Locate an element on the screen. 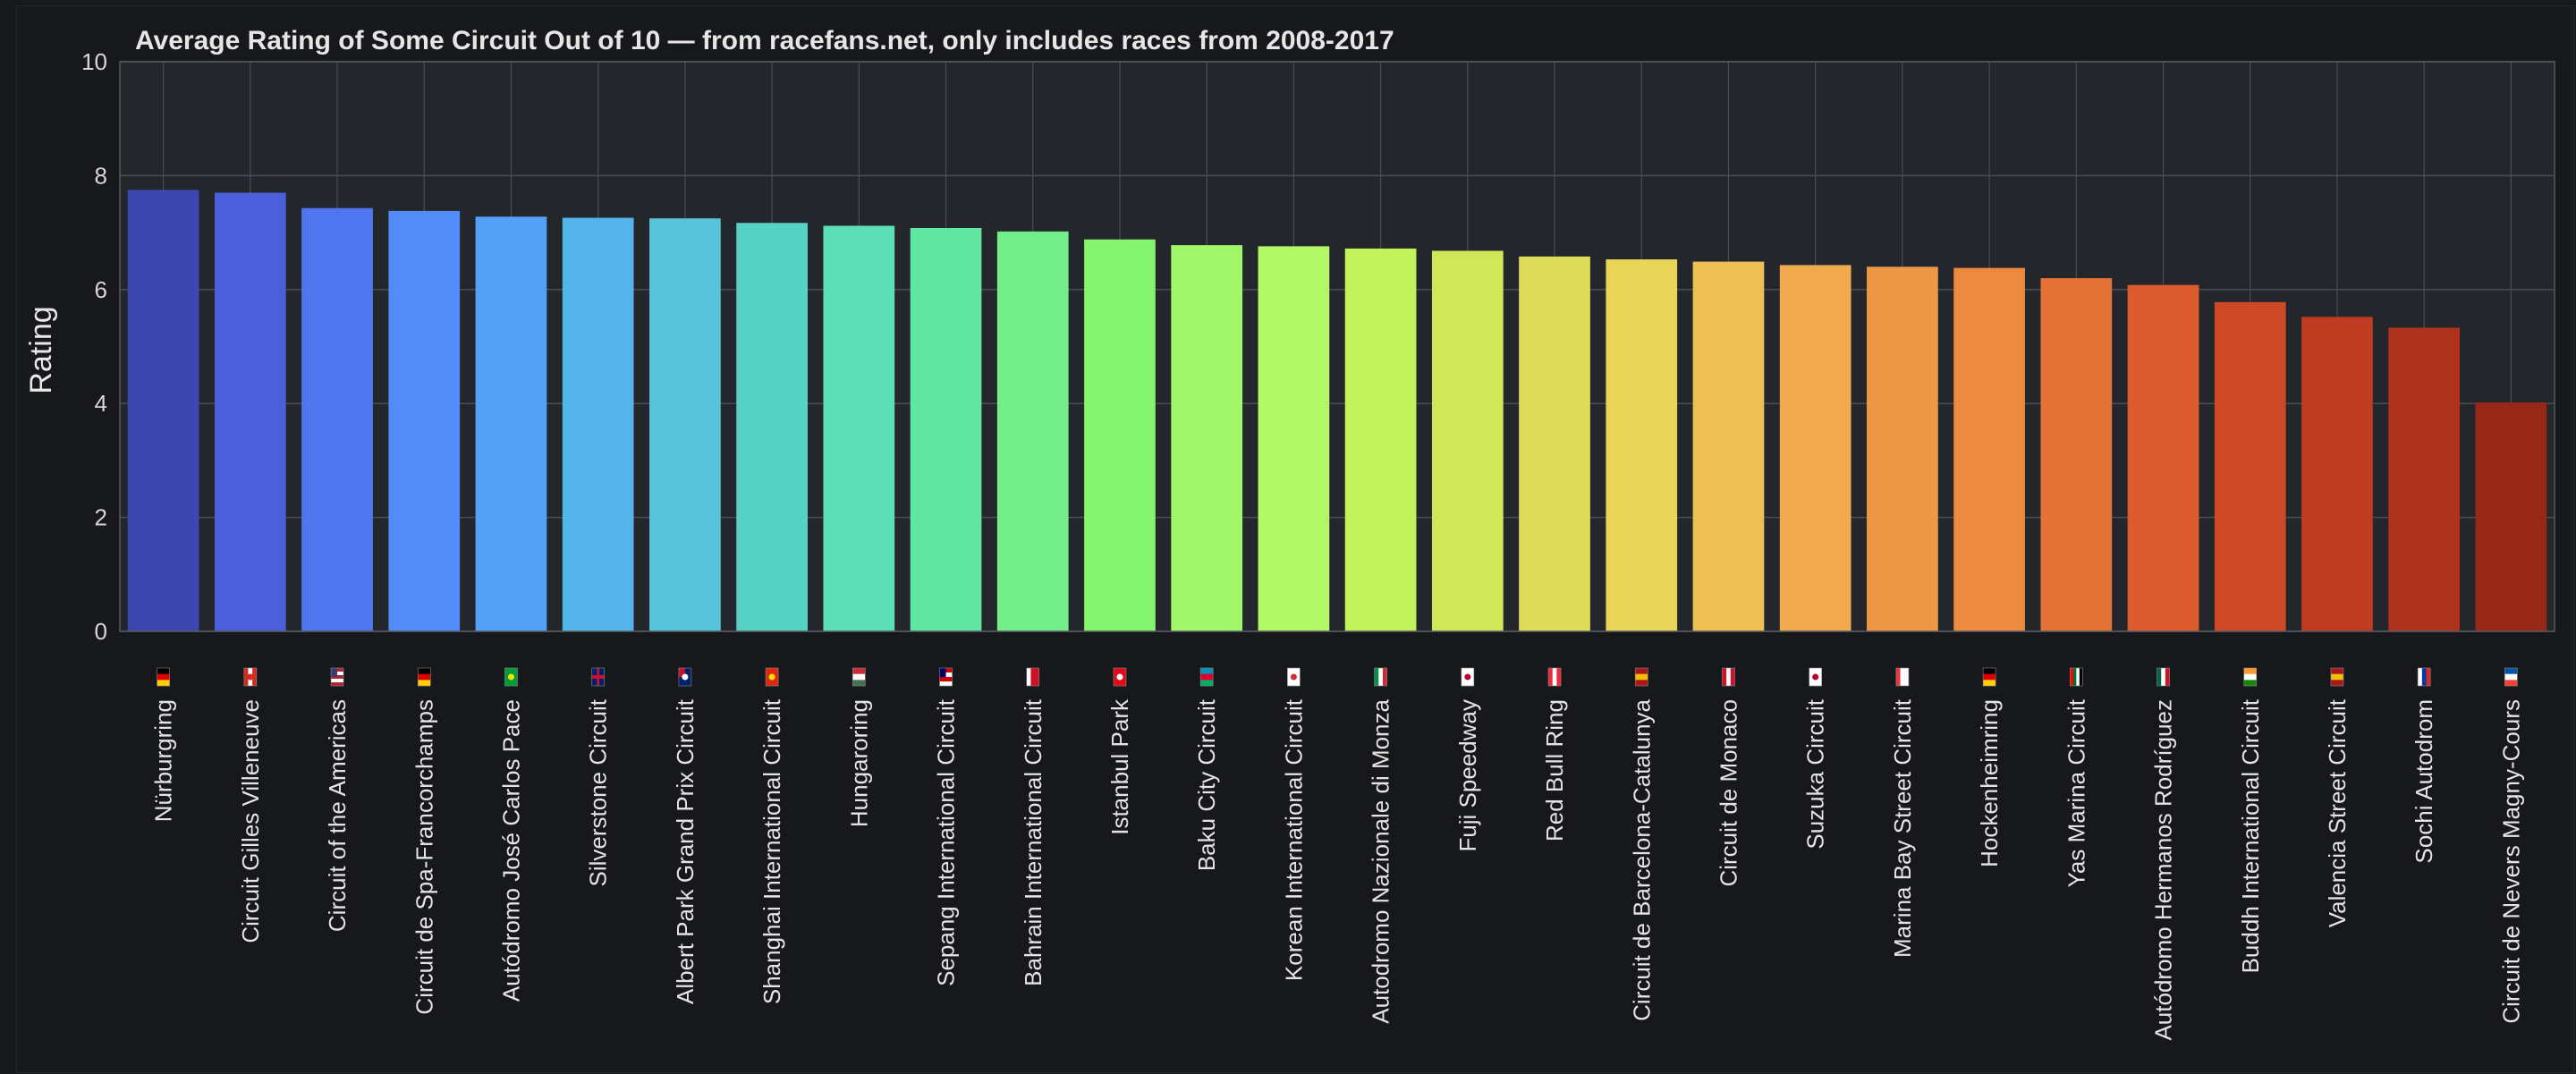  category-label: Marina Bay Street Circuit is located at coordinates (1902, 828).